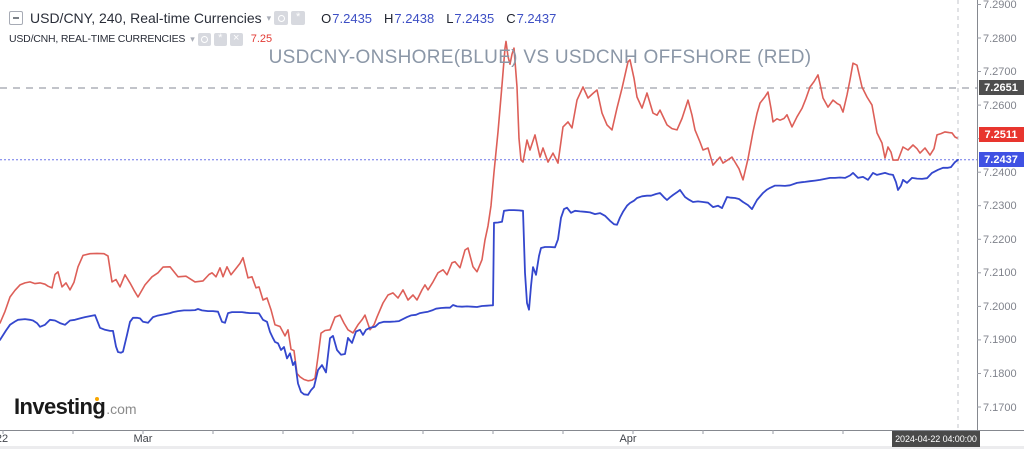  What do you see at coordinates (347, 18) in the screenshot?
I see `ohlc-open: O7.2435` at bounding box center [347, 18].